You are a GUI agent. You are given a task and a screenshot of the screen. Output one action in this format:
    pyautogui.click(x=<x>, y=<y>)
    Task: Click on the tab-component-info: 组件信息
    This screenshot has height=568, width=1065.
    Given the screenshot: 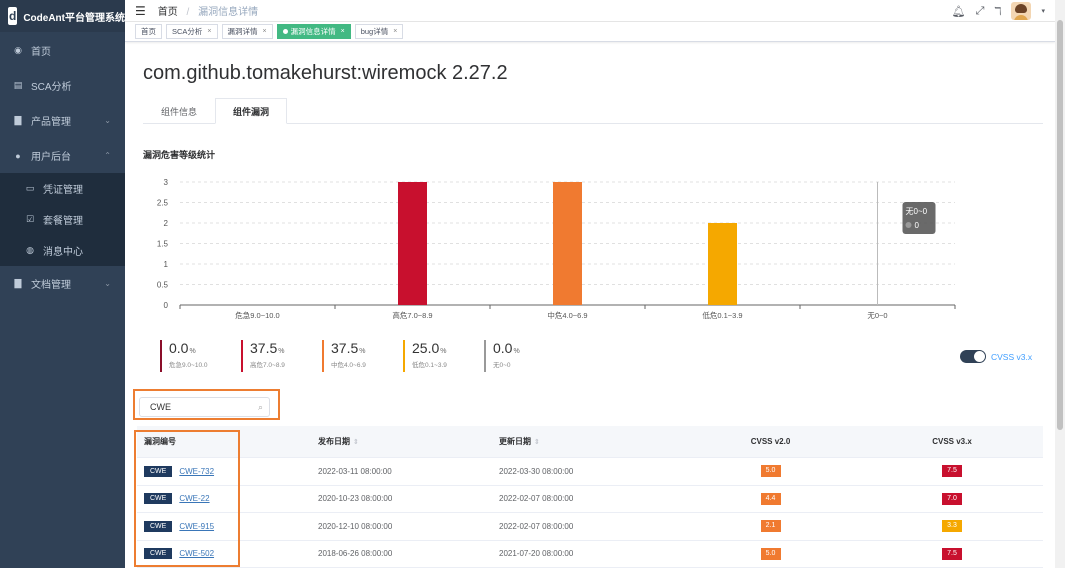 What is the action you would take?
    pyautogui.click(x=178, y=111)
    